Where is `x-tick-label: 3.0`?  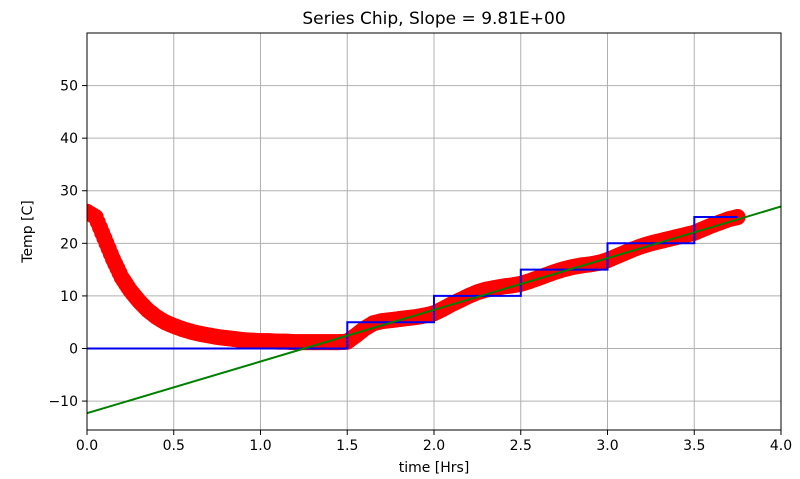 x-tick-label: 3.0 is located at coordinates (607, 446).